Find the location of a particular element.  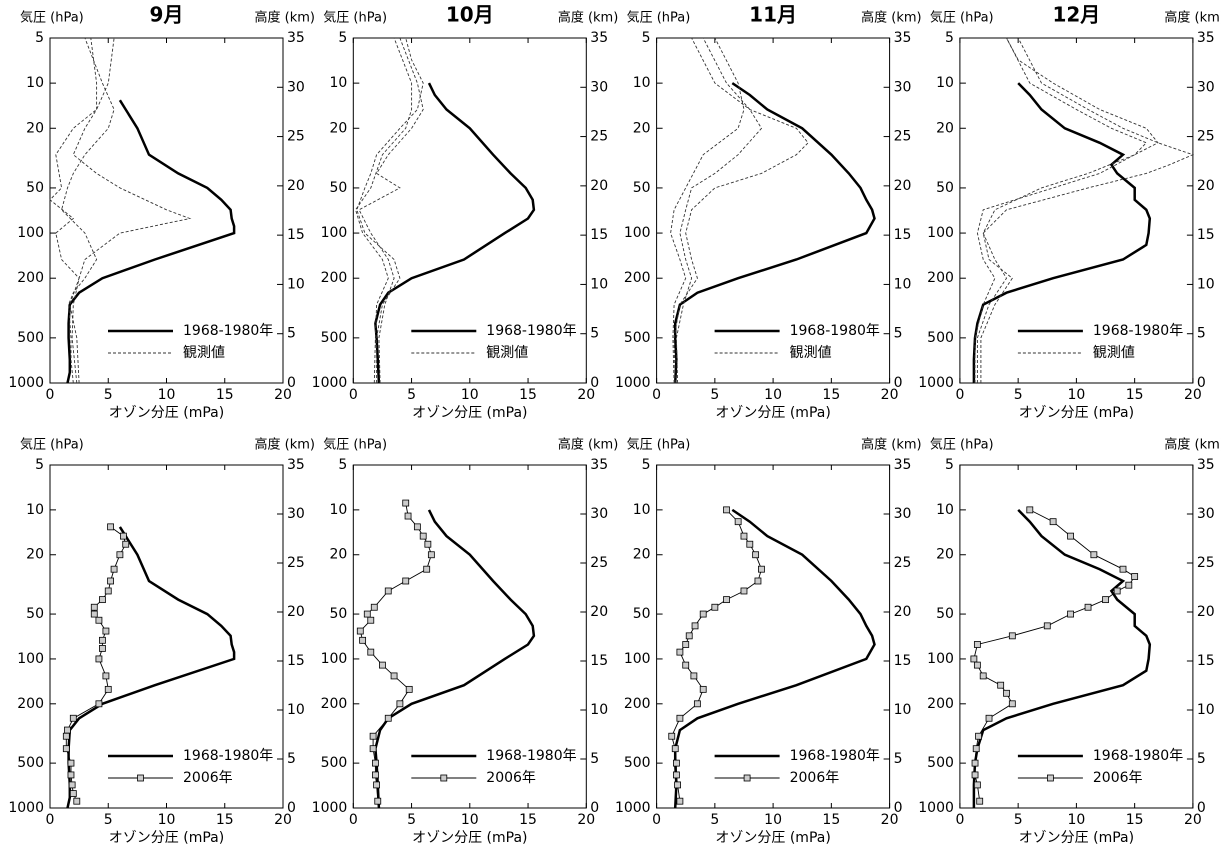

y2-tick-label: 5 is located at coordinates (291, 334).